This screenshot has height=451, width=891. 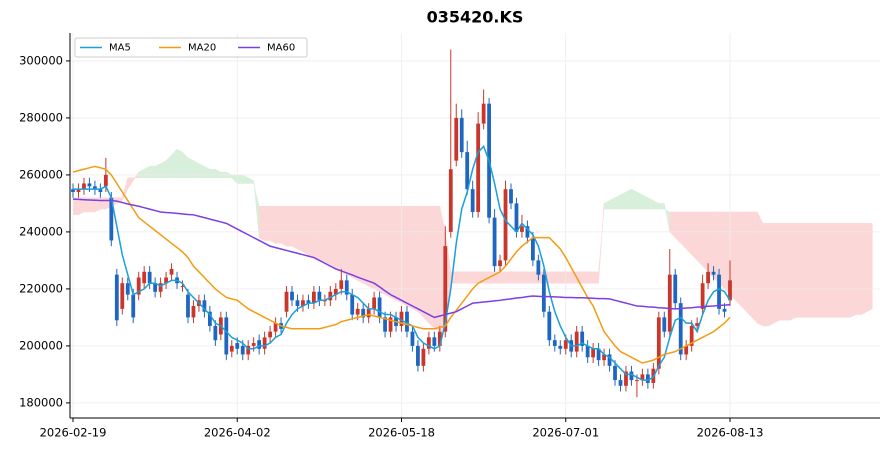 I want to click on x-tick-label: 2026-05-18, so click(x=401, y=433).